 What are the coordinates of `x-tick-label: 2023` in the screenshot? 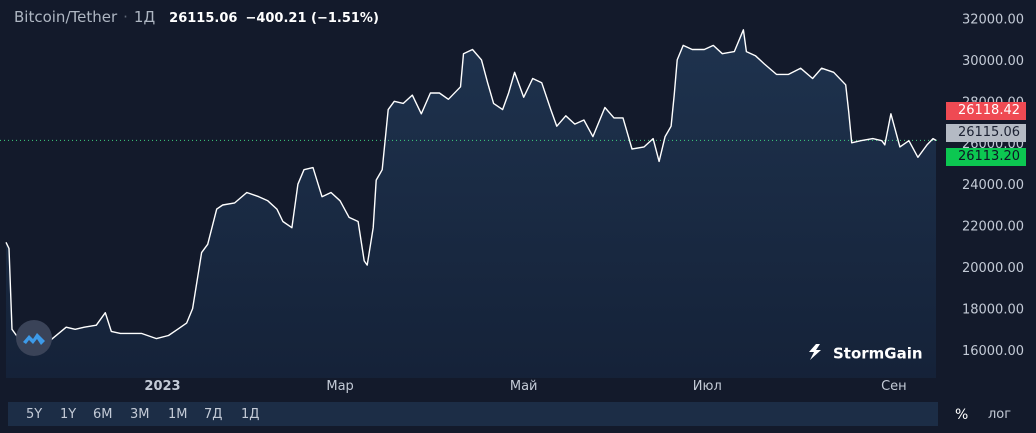 It's located at (162, 386).